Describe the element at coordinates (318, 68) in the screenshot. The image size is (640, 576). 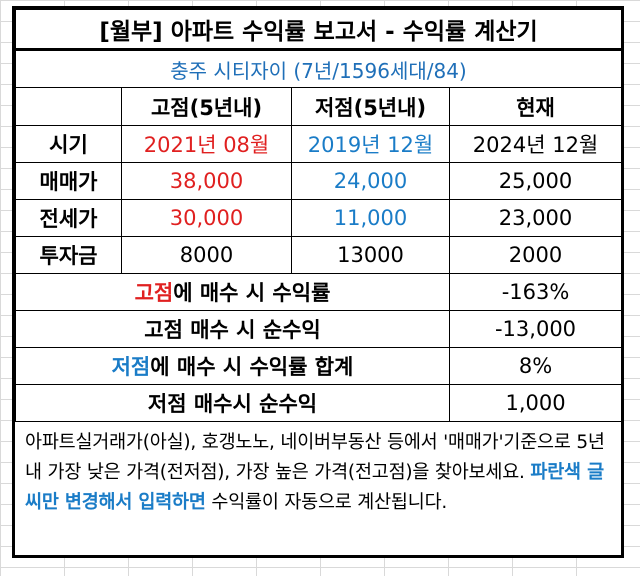
I see `apartment-info: 충주 시티자이 (7년/1596세대/84)` at that location.